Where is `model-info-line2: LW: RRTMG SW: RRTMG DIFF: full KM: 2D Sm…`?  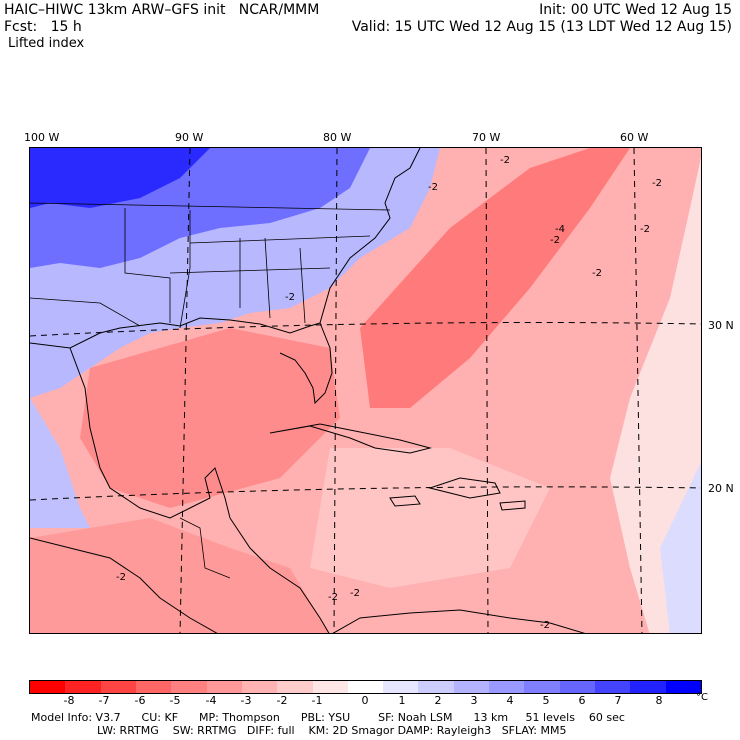
model-info-line2: LW: RRTMG SW: RRTMG DIFF: full KM: 2D Sm… is located at coordinates (332, 730).